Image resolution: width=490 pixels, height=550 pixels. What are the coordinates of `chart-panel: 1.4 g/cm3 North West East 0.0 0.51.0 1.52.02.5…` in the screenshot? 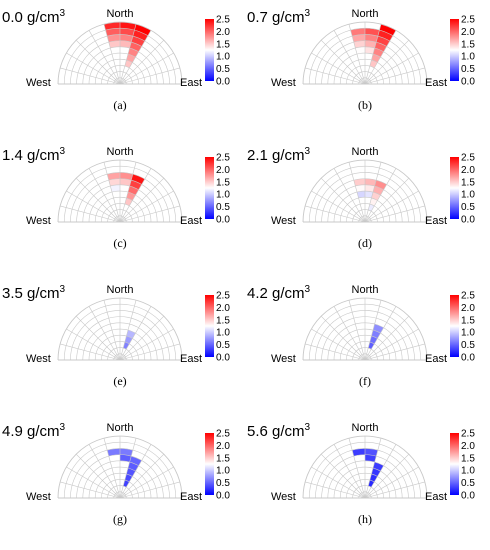 It's located at (116, 198).